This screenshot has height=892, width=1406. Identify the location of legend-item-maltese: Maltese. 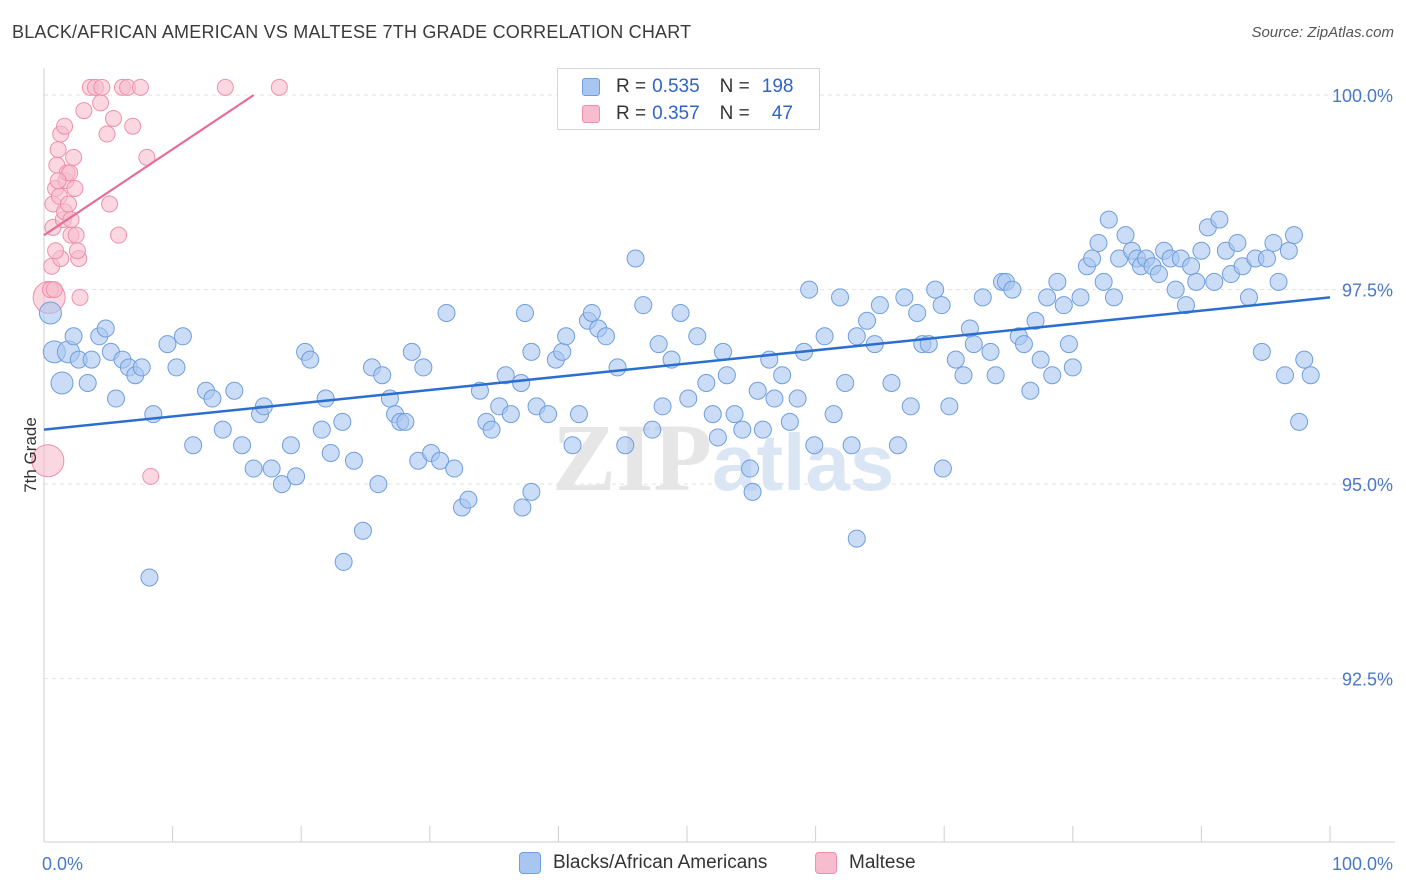
(865, 863).